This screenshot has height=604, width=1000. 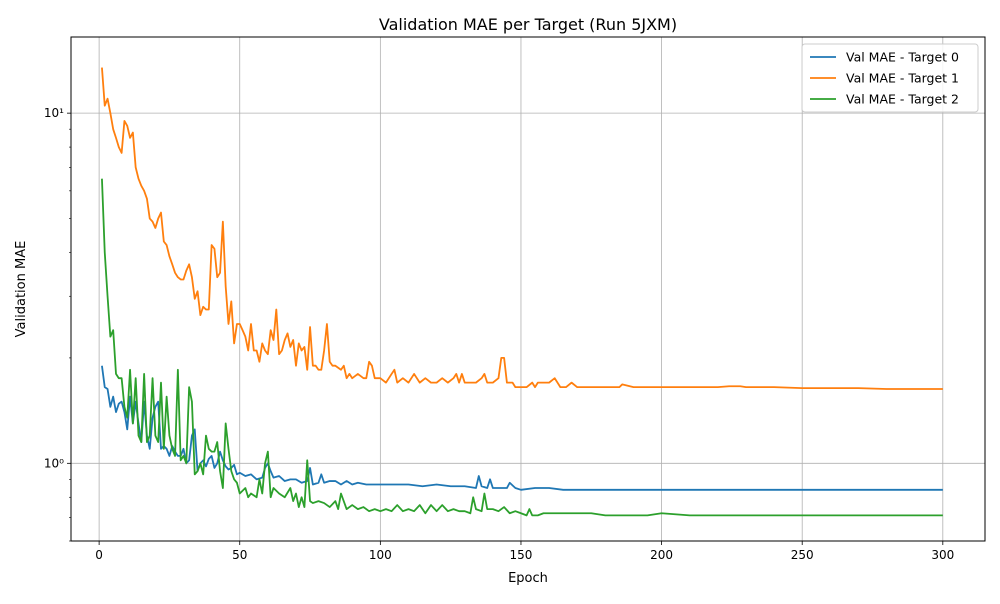 What do you see at coordinates (21, 289) in the screenshot?
I see `y-axis-label: Validation MAE` at bounding box center [21, 289].